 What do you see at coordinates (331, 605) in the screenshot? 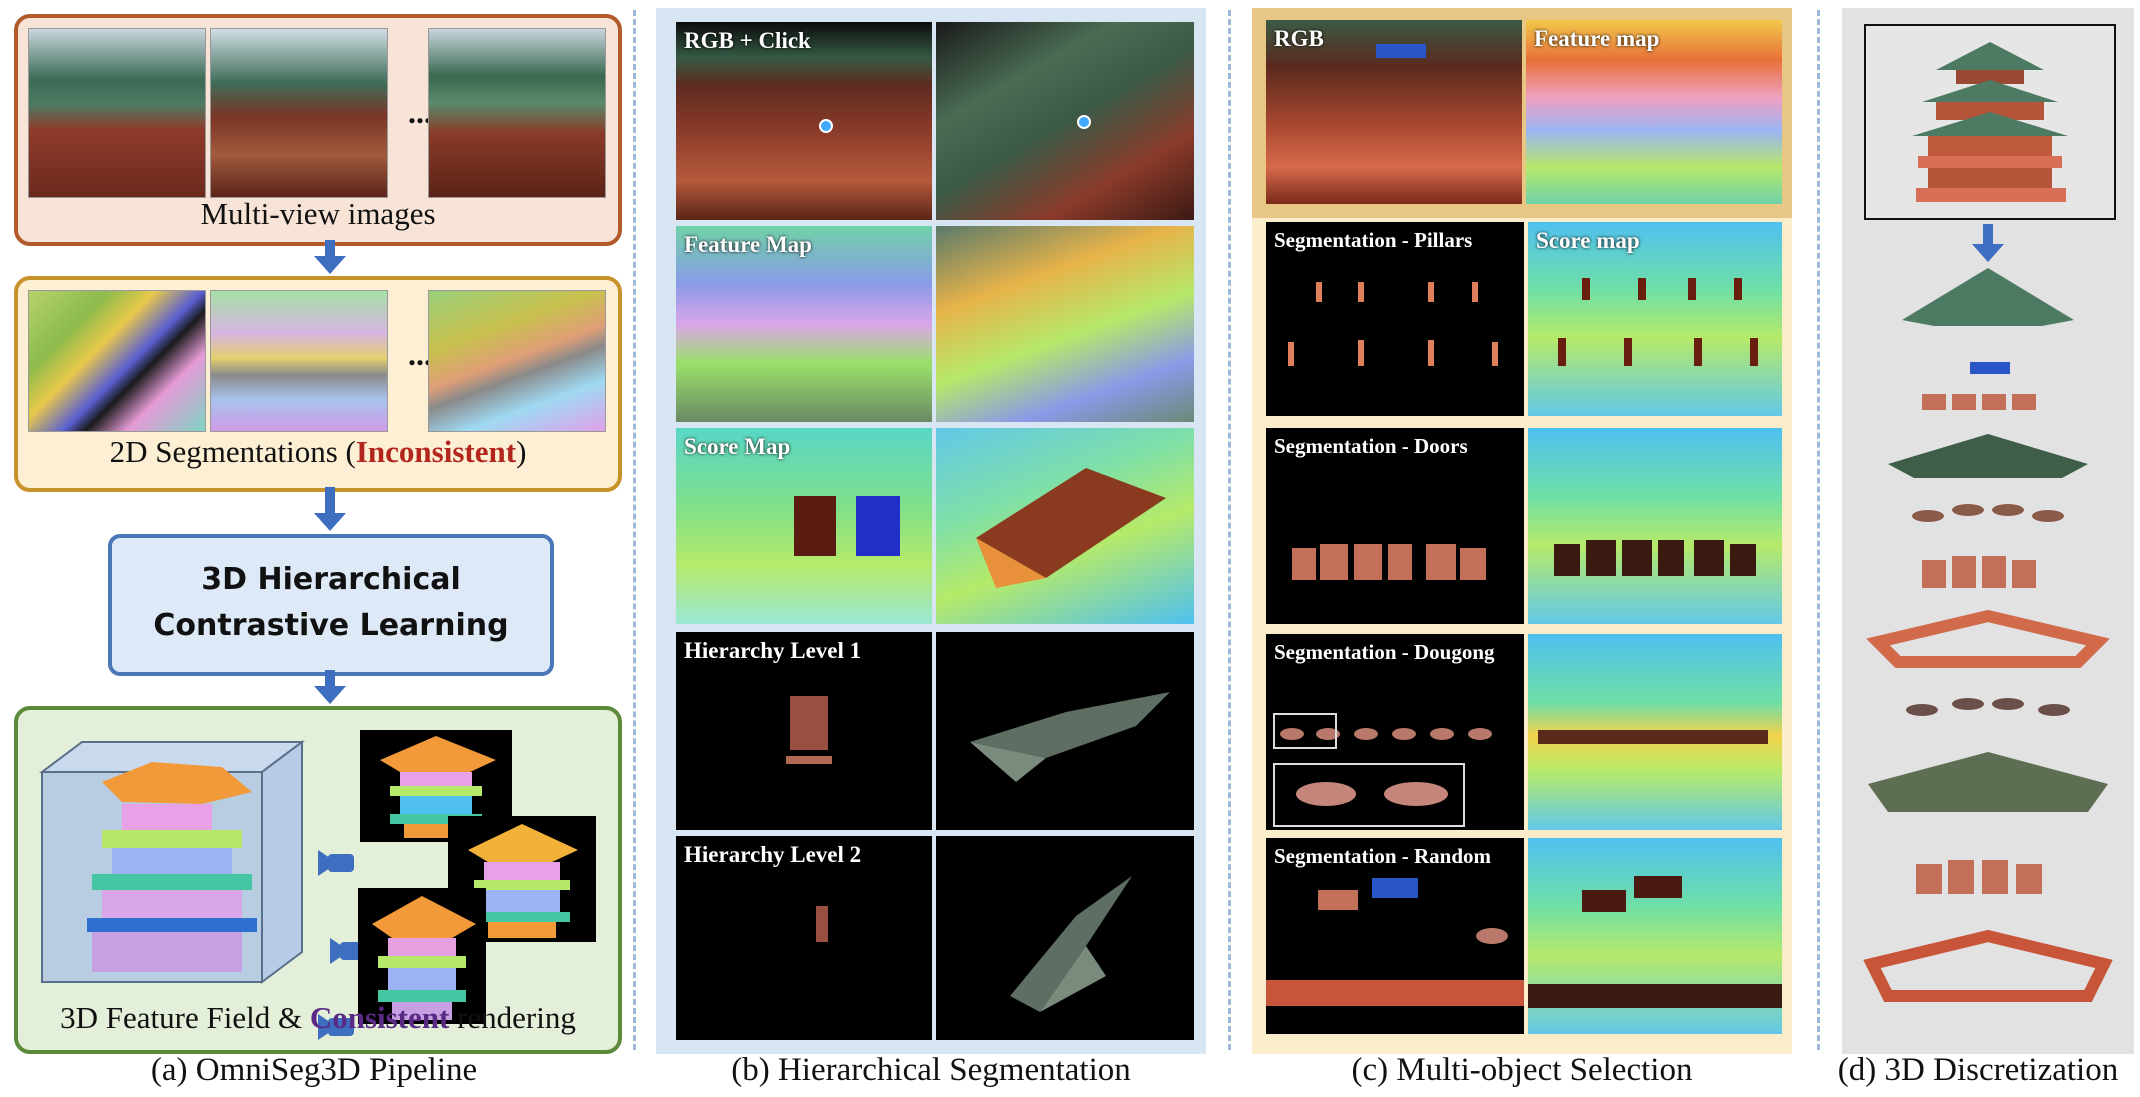
I see `hierarchical-contrastive-learning-box: 3D Hierarchical Contrastive Learning` at bounding box center [331, 605].